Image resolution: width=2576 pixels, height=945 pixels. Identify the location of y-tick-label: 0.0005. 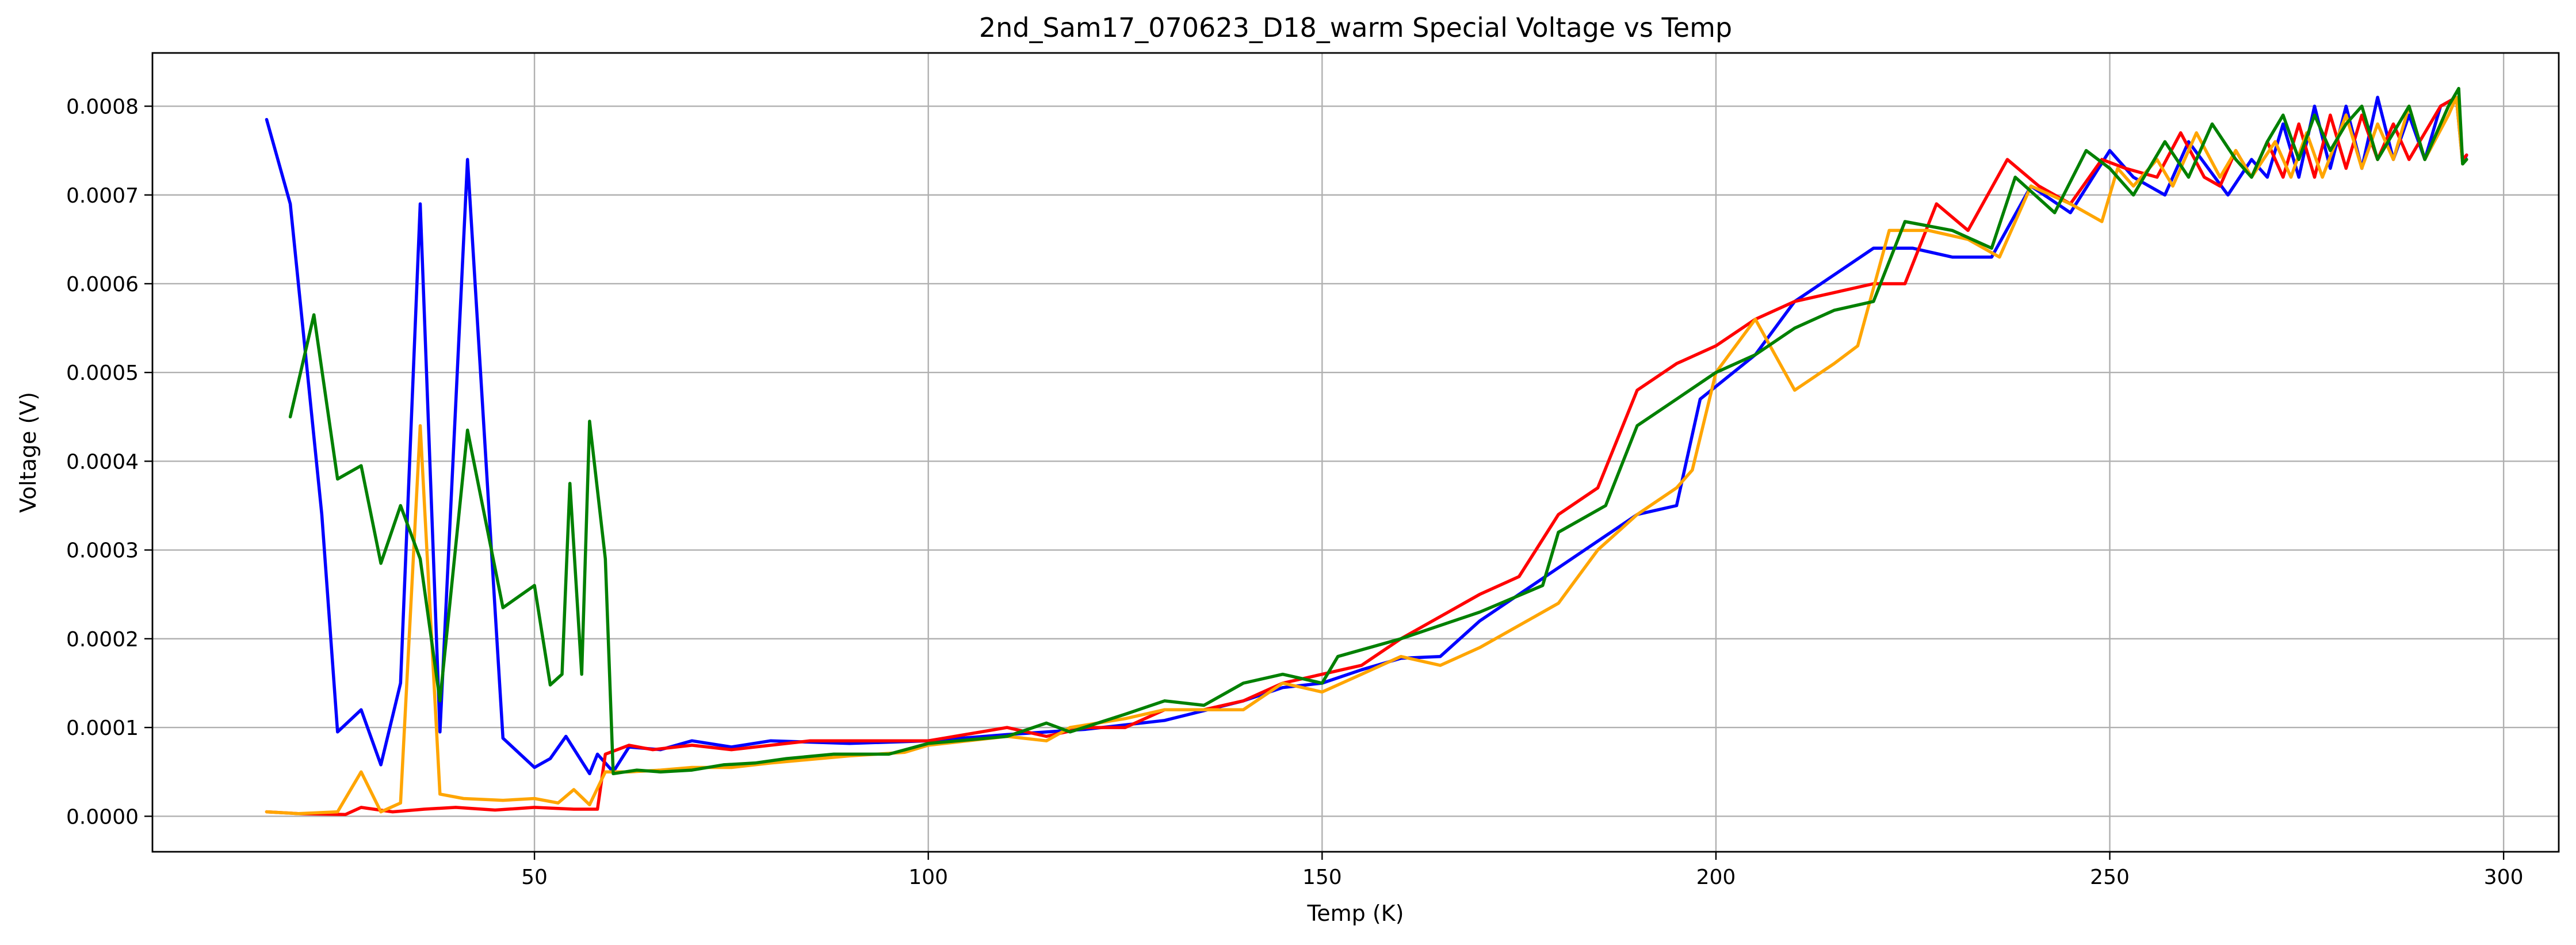
(102, 373).